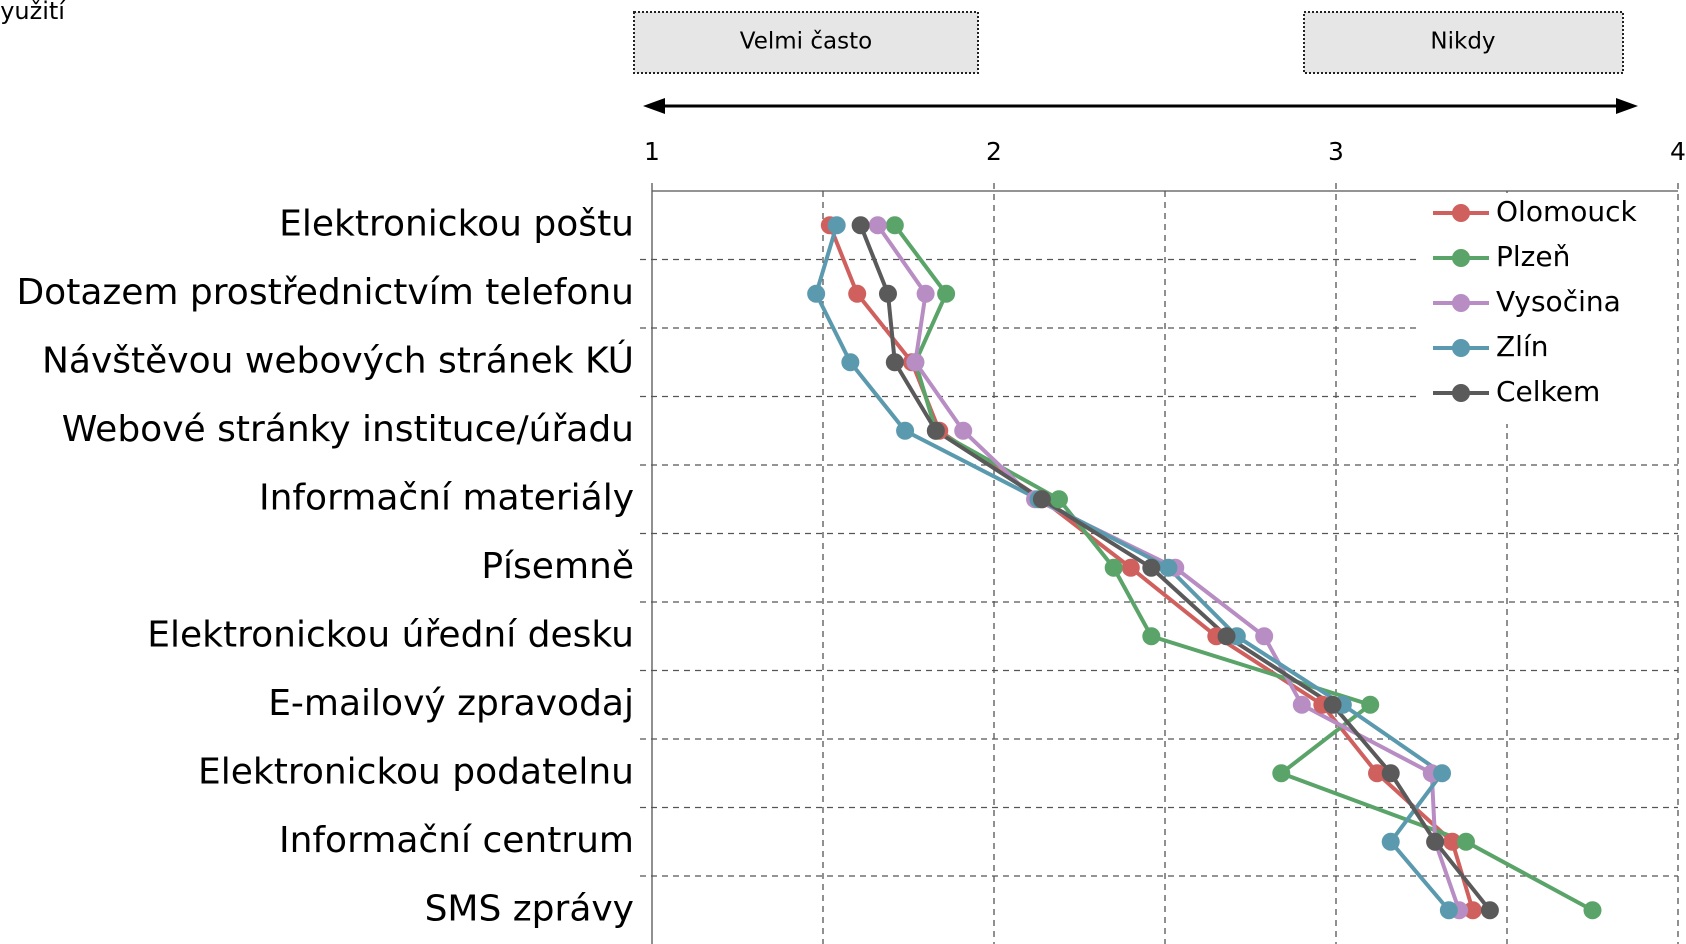 The width and height of the screenshot is (1686, 944). Describe the element at coordinates (1558, 301) in the screenshot. I see `legend-label: Vysočina` at that location.